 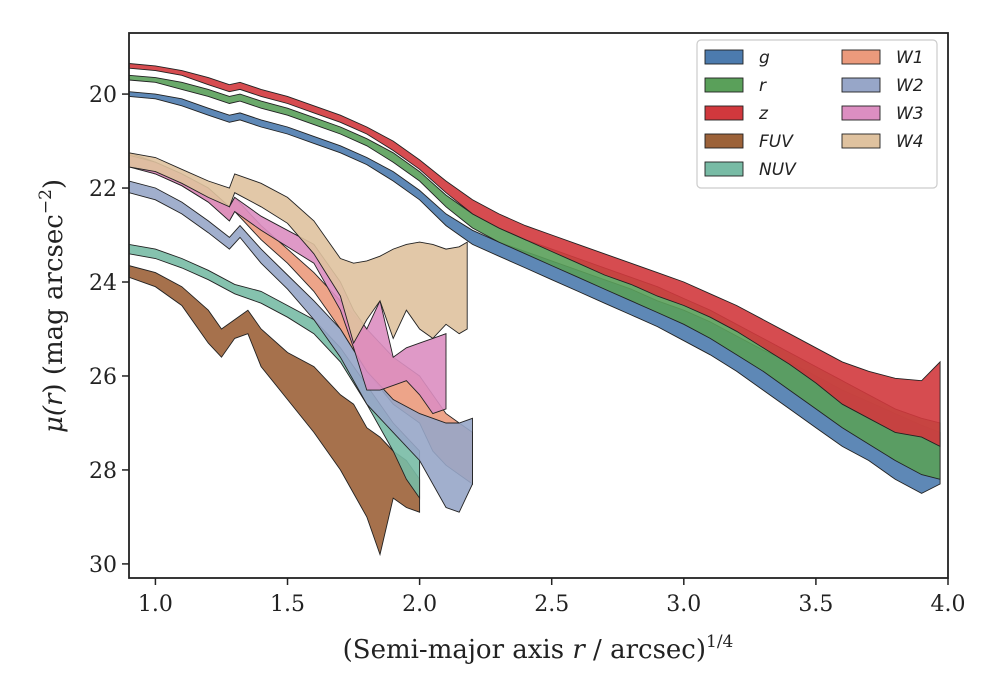 What do you see at coordinates (275, 371) in the screenshot?
I see `band-nuv` at bounding box center [275, 371].